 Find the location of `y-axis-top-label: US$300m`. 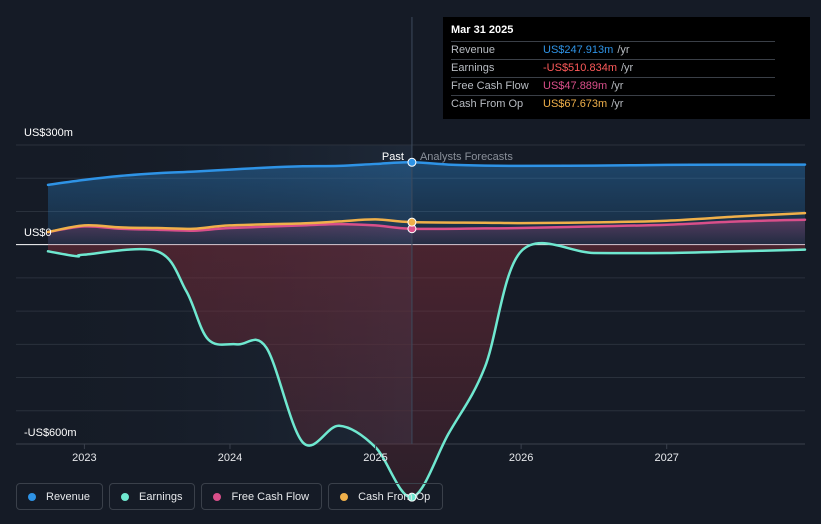

y-axis-top-label: US$300m is located at coordinates (48, 133).